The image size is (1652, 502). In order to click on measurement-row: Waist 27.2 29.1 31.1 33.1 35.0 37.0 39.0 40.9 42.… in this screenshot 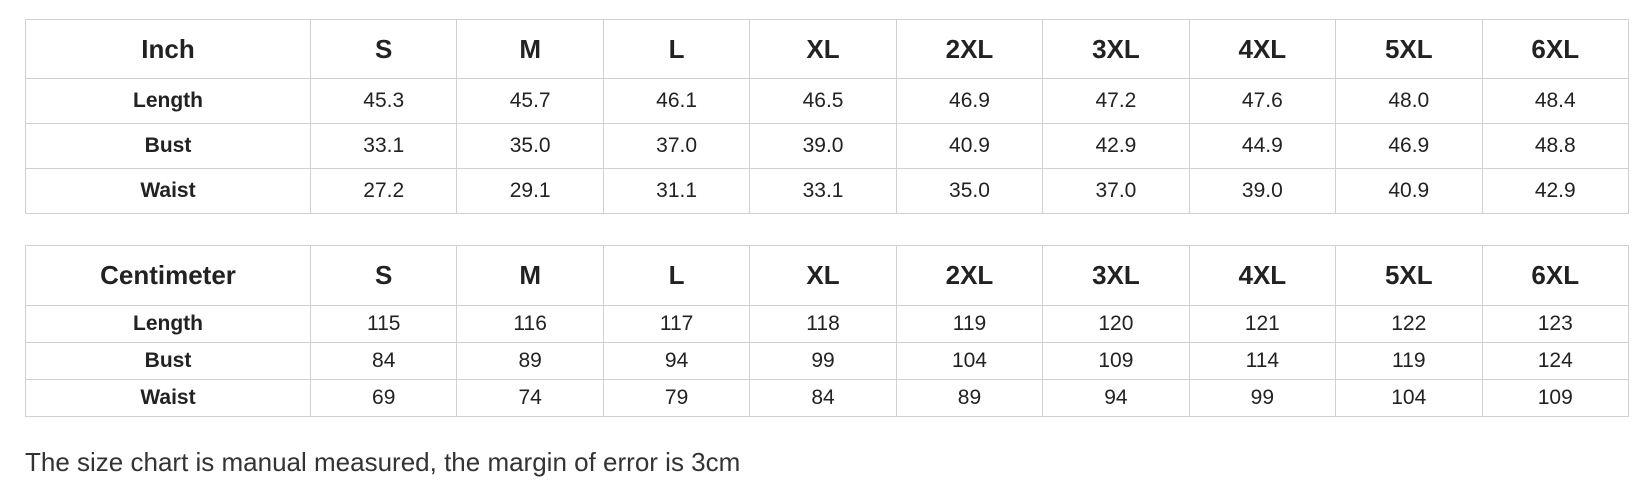, I will do `click(827, 191)`.